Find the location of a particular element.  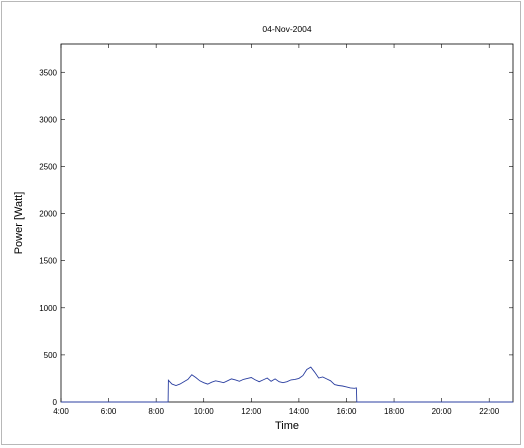

series-group is located at coordinates (287, 384).